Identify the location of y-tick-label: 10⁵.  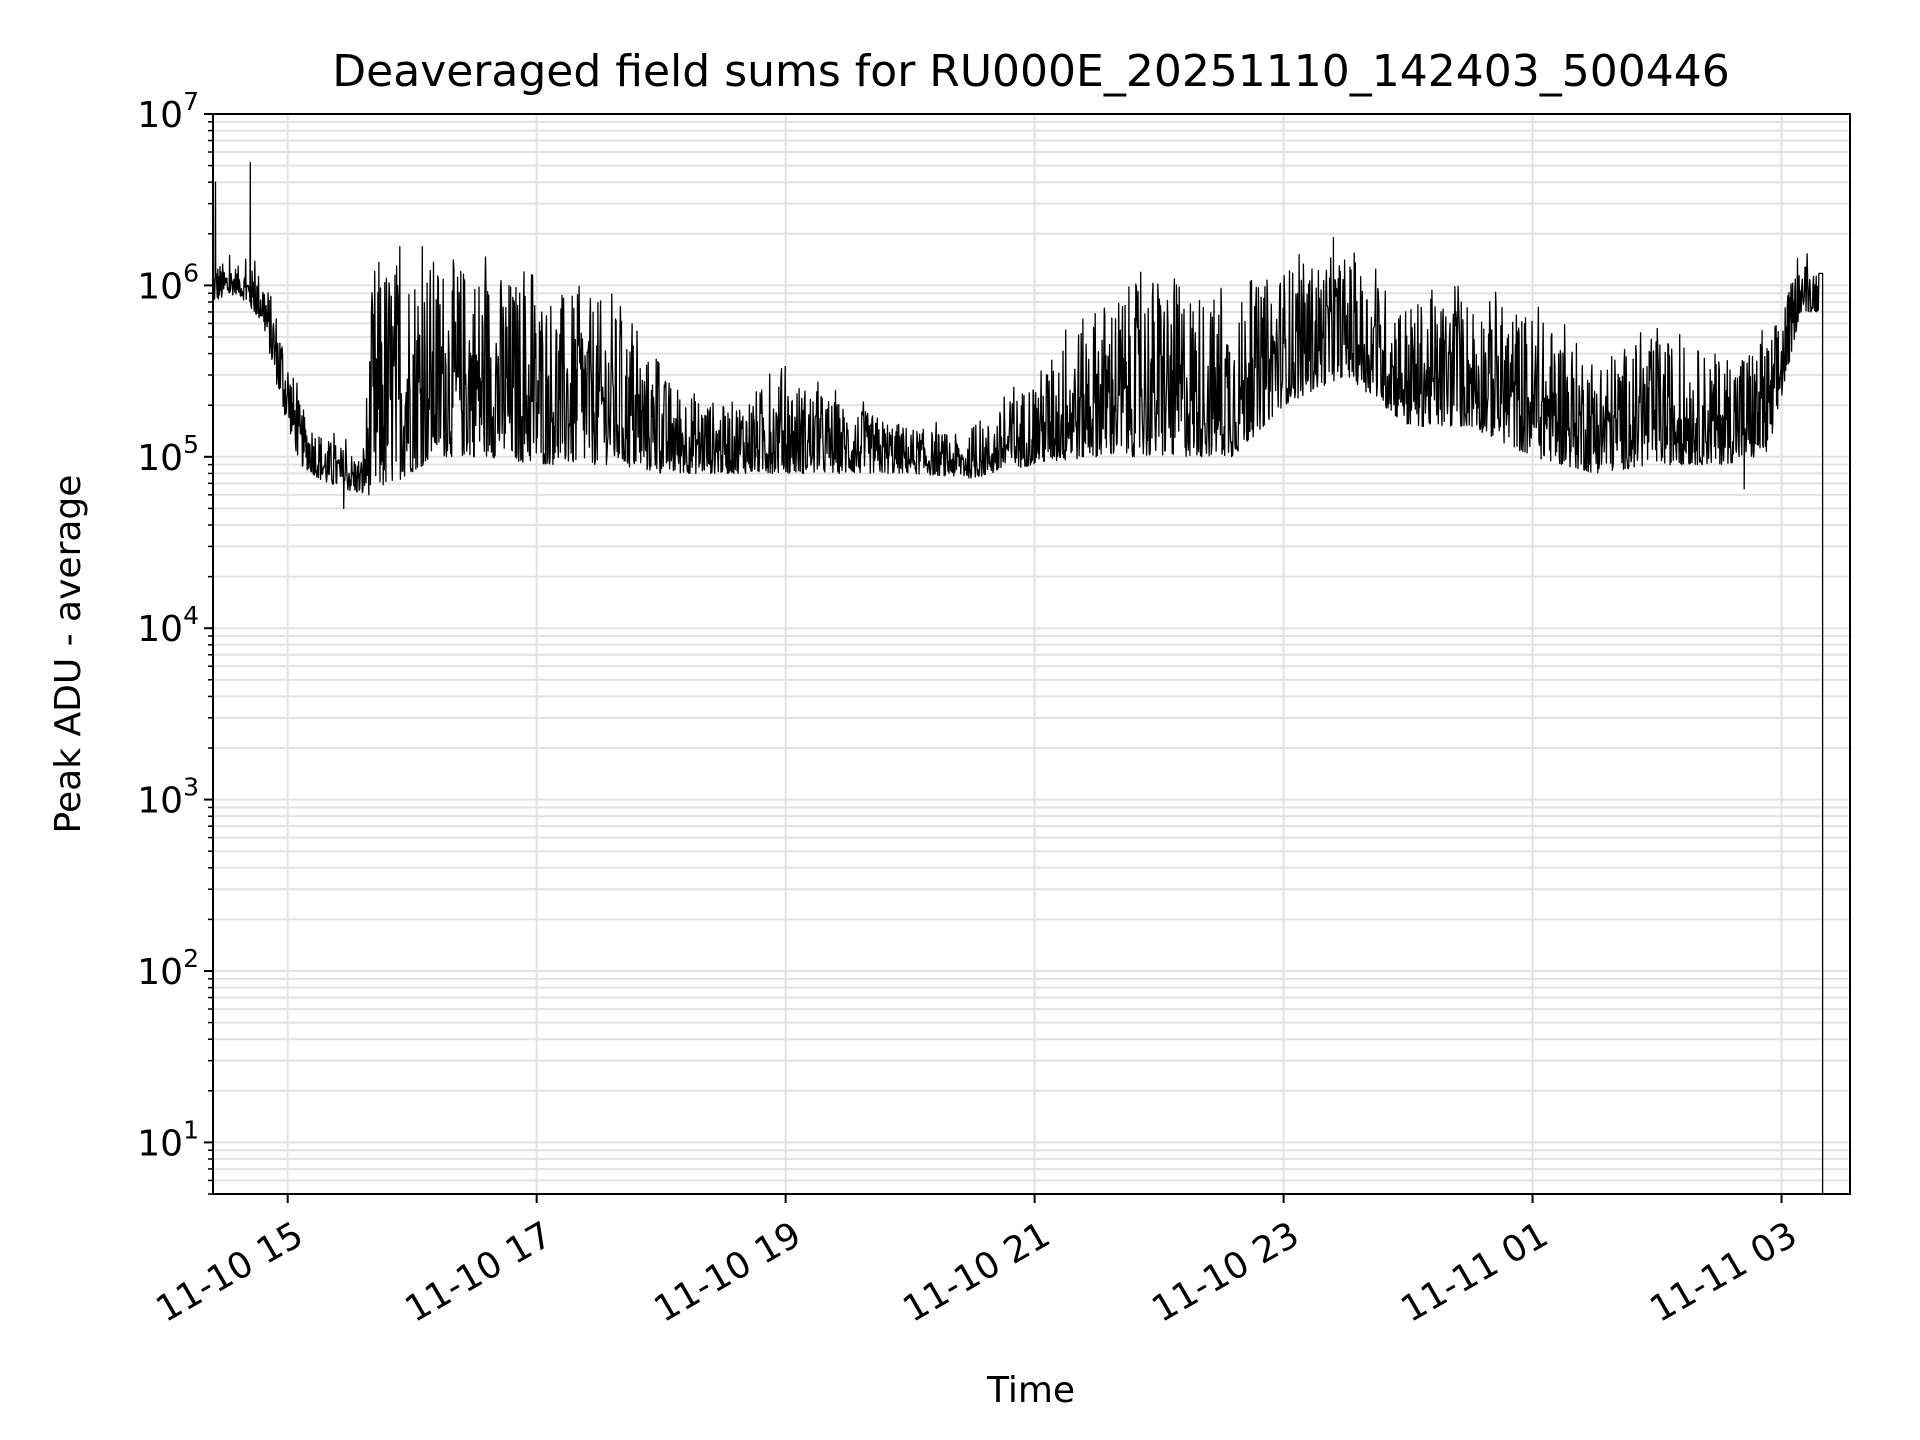
(168, 454).